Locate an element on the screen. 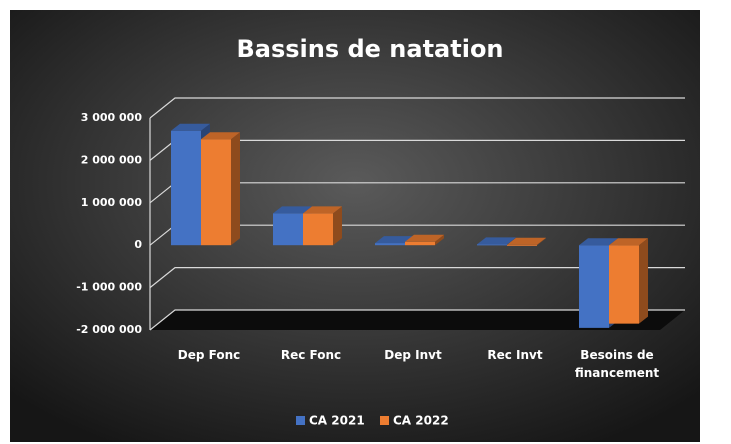 This screenshot has height=444, width=731. y-tick-label: 2 000 000 is located at coordinates (112, 159).